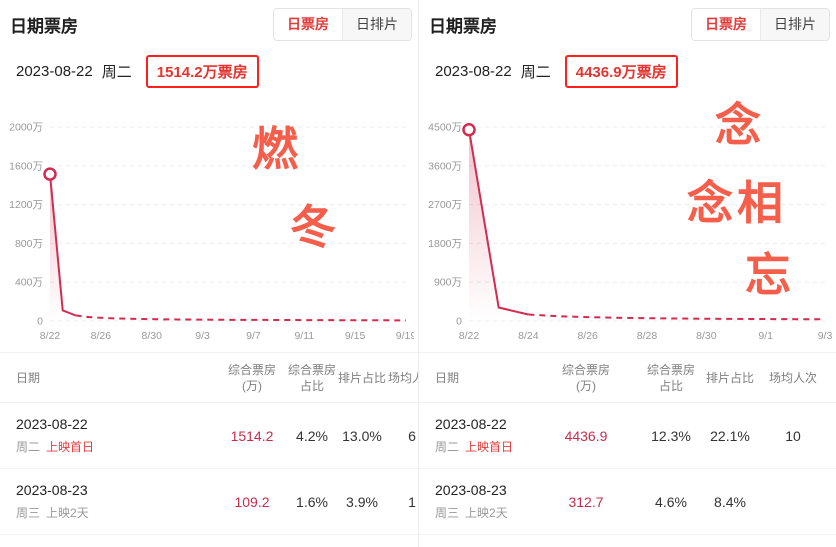  Describe the element at coordinates (586, 501) in the screenshot. I see `cell-boxoffice: 312.7` at that location.